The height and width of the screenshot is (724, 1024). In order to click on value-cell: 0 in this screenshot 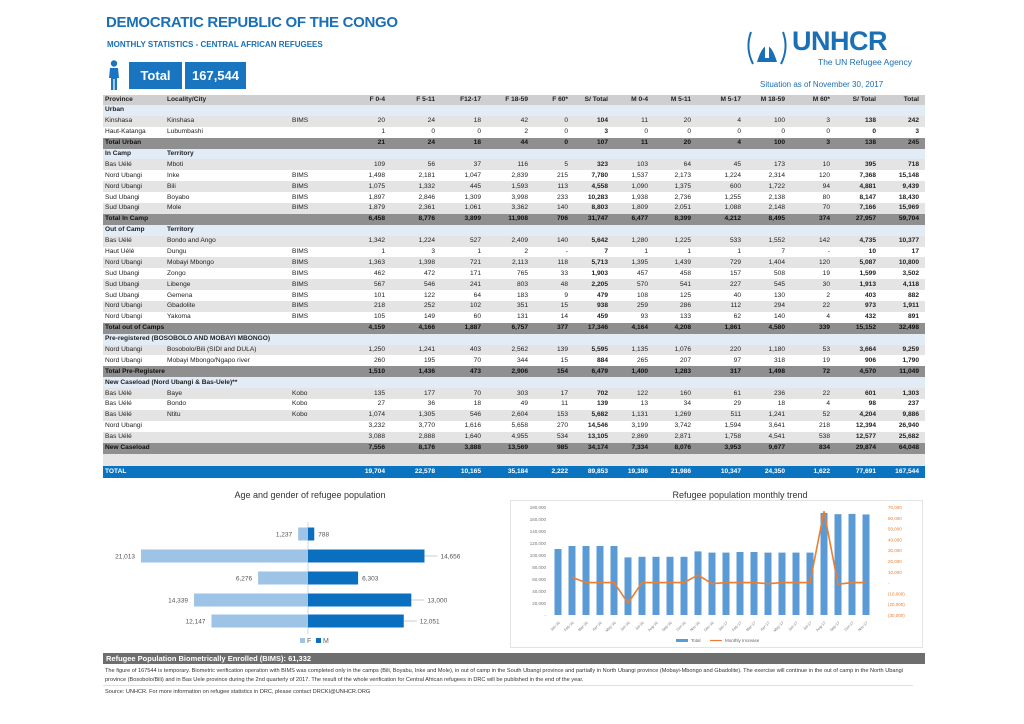, I will do `click(630, 132)`.